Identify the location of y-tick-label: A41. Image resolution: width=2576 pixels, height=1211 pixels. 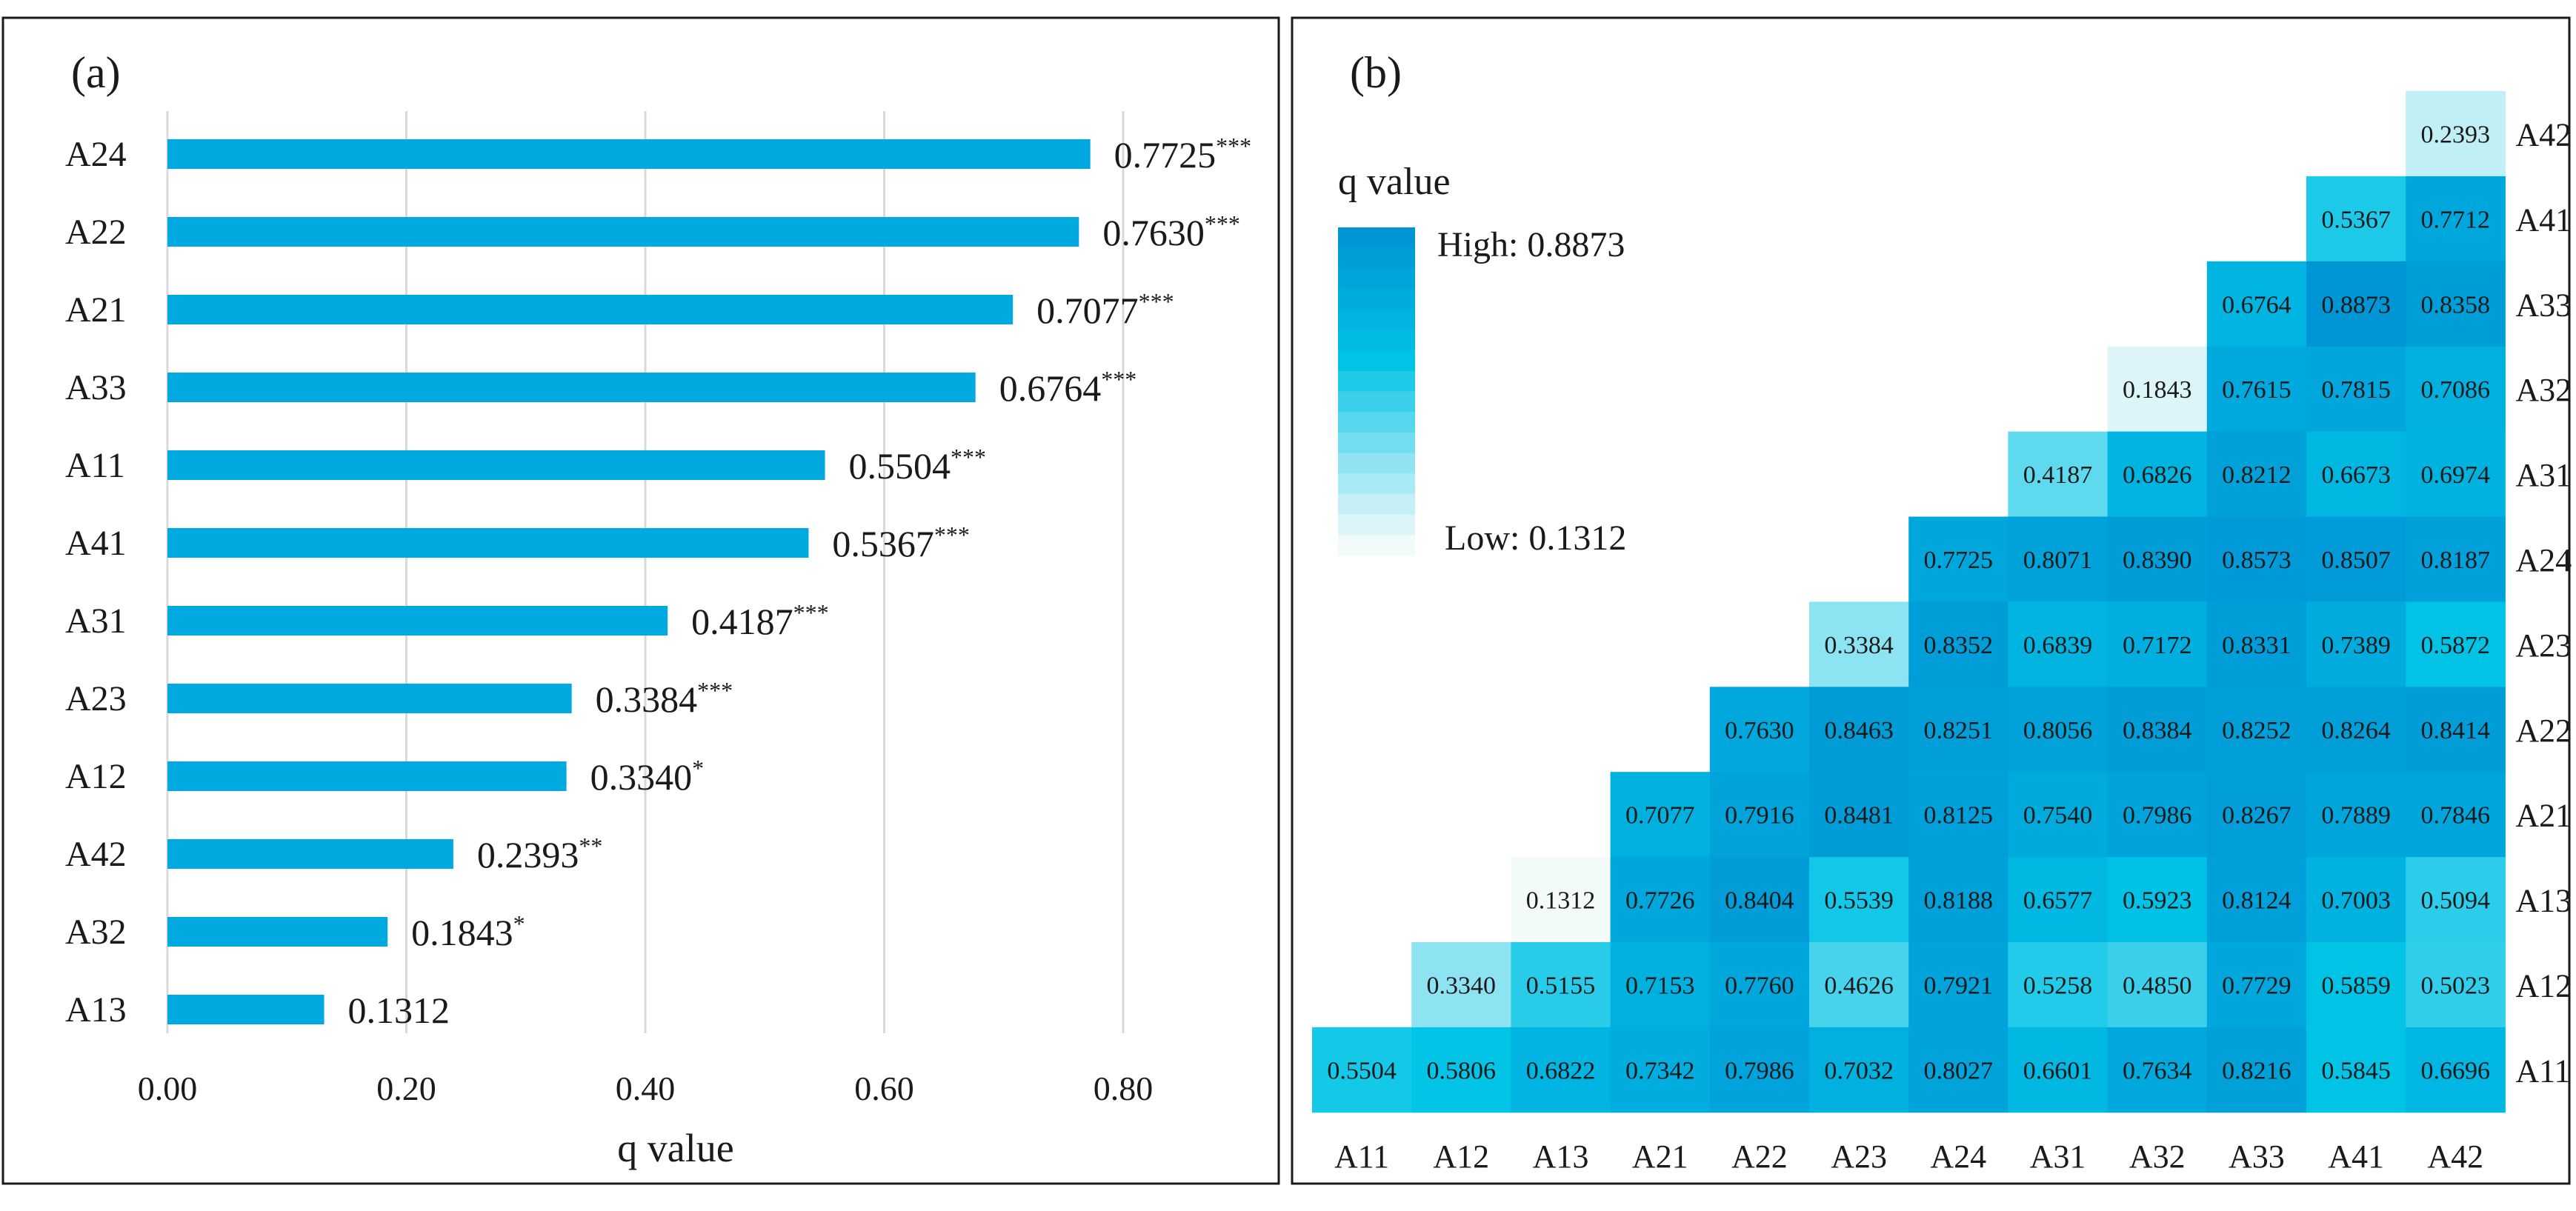
(96, 543).